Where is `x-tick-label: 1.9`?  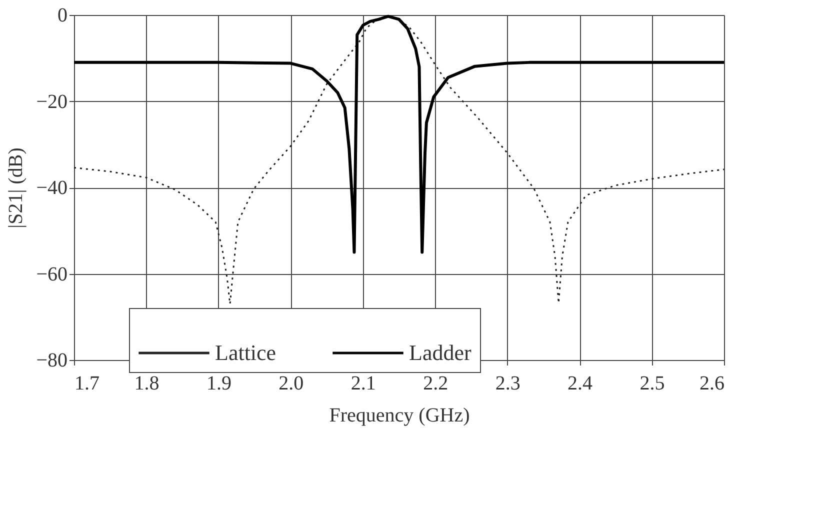
x-tick-label: 1.9 is located at coordinates (219, 383).